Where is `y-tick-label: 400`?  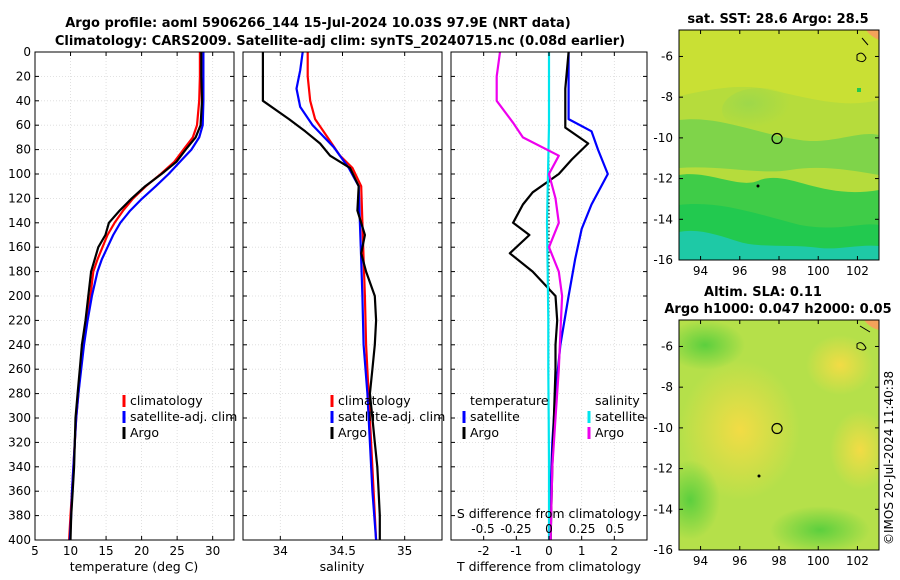
y-tick-label: 400 is located at coordinates (19, 540).